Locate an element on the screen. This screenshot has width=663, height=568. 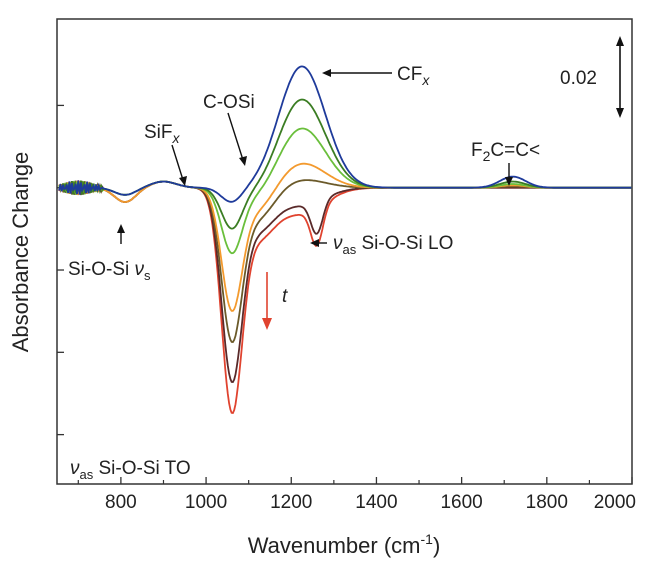
annotation-c-osi: C-OSi is located at coordinates (229, 102).